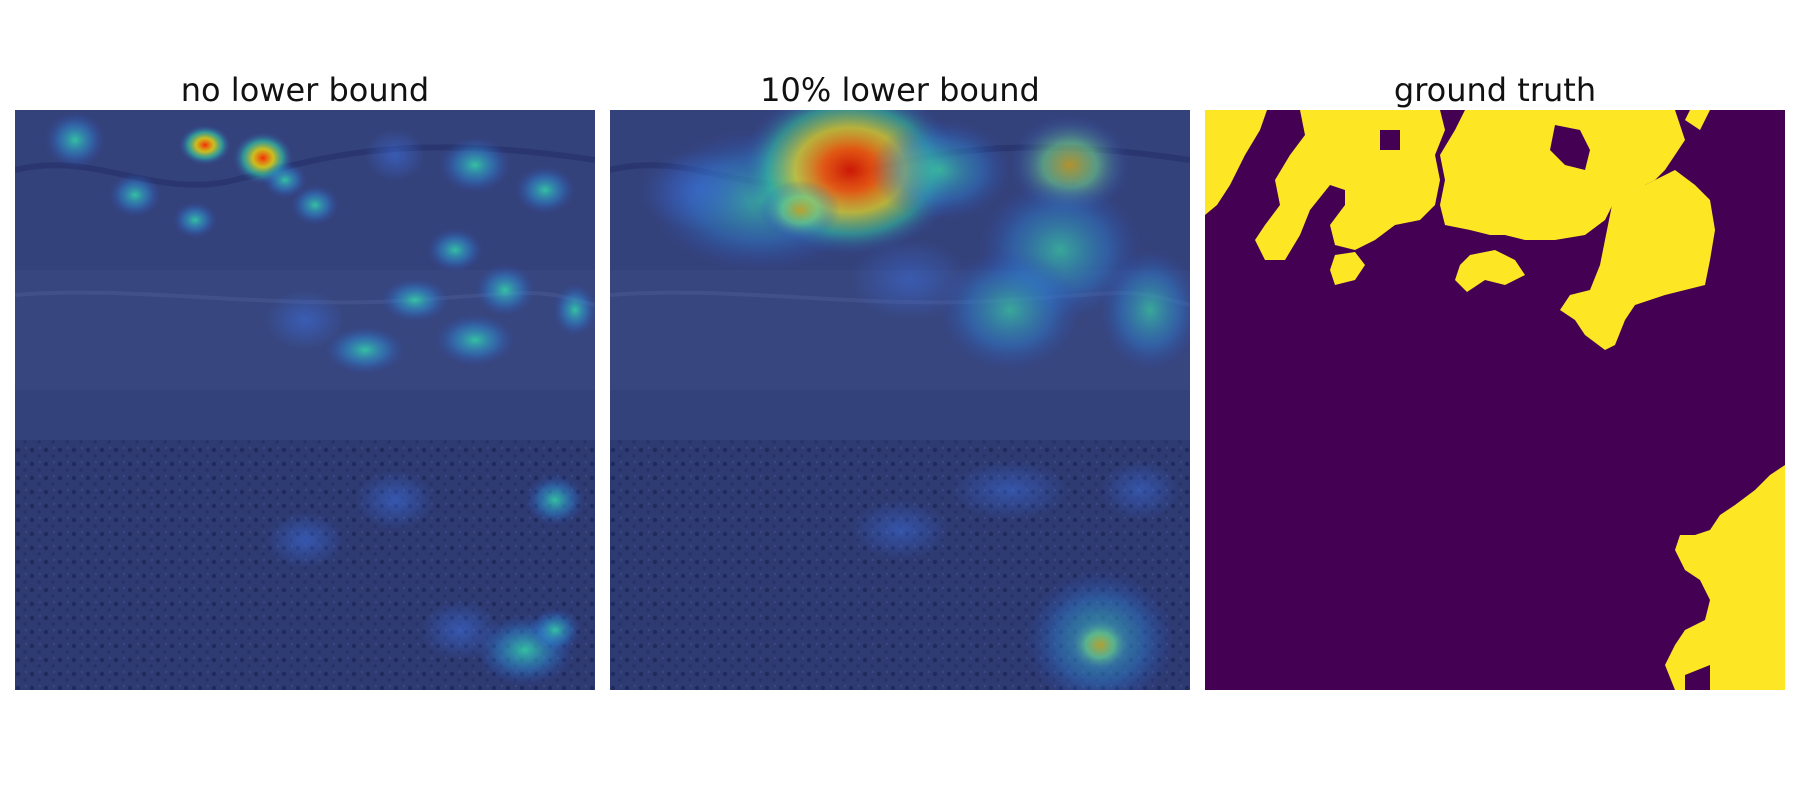 This screenshot has width=1800, height=800. What do you see at coordinates (1495, 90) in the screenshot?
I see `panel-title-ground-truth: ground truth` at bounding box center [1495, 90].